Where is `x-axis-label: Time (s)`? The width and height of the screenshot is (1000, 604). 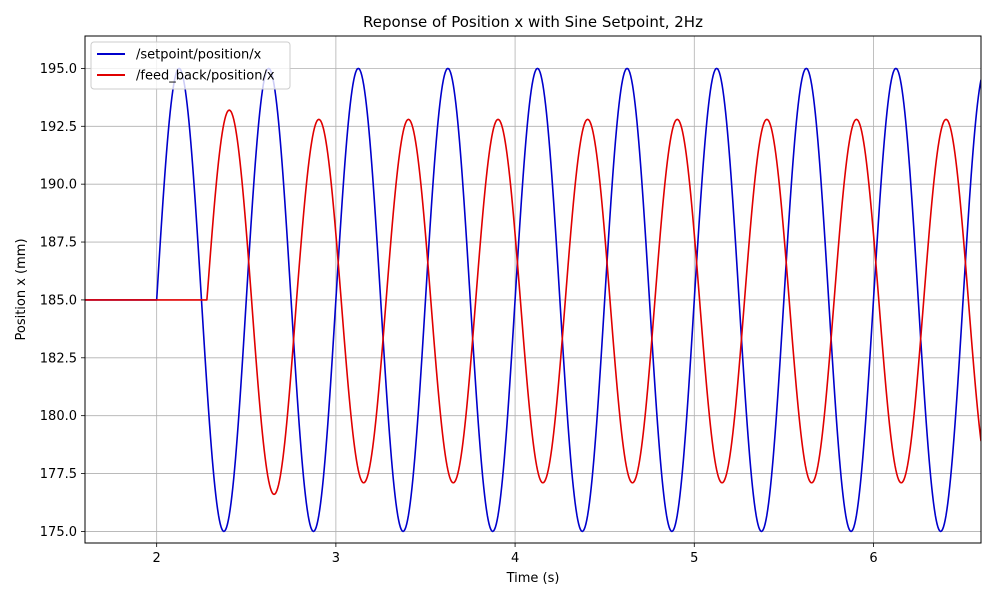
x-axis-label: Time (s) is located at coordinates (533, 578).